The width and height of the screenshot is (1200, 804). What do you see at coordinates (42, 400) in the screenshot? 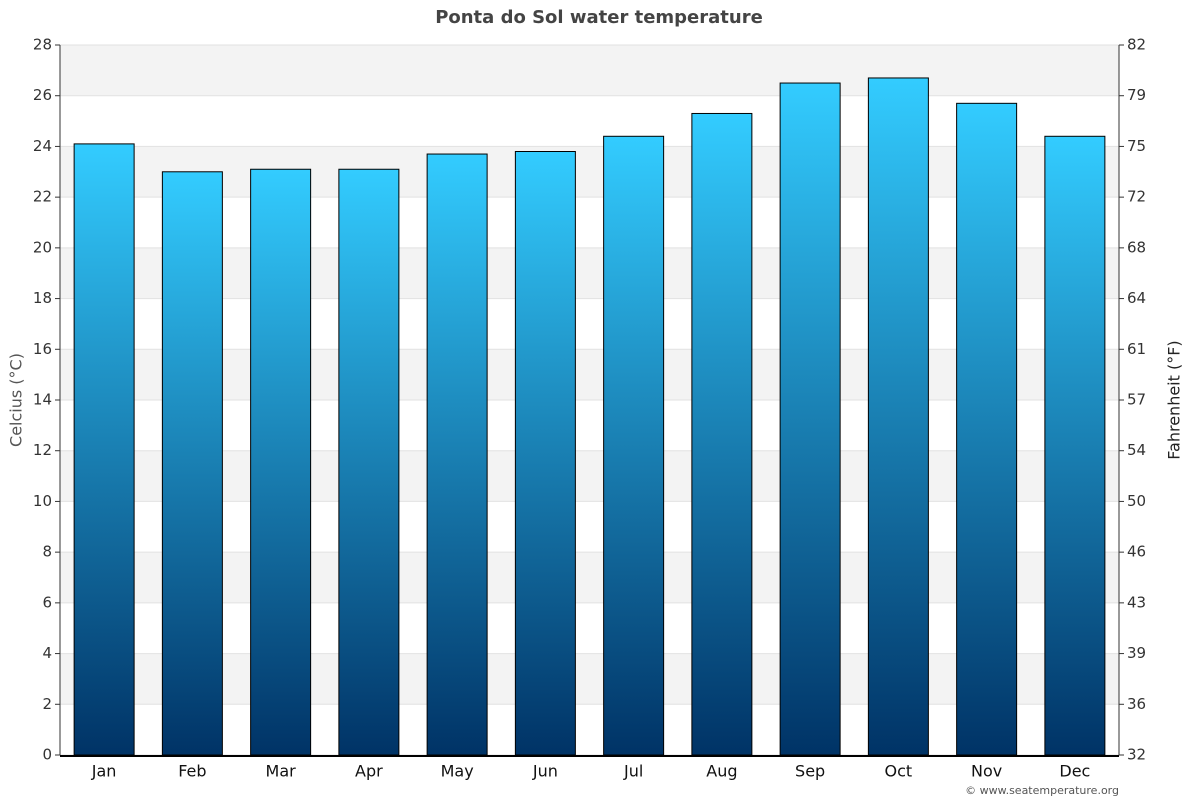
I see `y-tick-label: 14` at bounding box center [42, 400].